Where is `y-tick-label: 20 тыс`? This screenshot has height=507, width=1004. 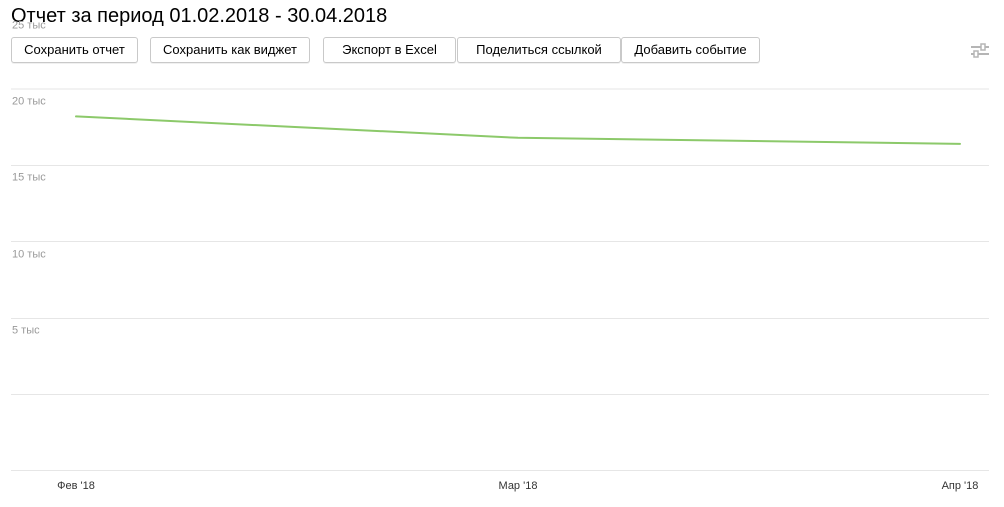 y-tick-label: 20 тыс is located at coordinates (29, 102).